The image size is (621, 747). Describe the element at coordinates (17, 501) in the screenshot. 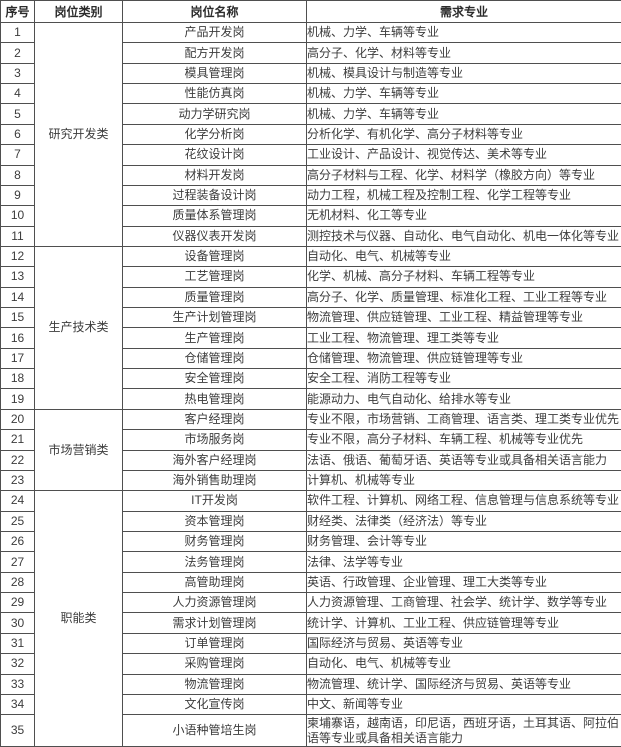

I see `cell-serial: 24` at that location.